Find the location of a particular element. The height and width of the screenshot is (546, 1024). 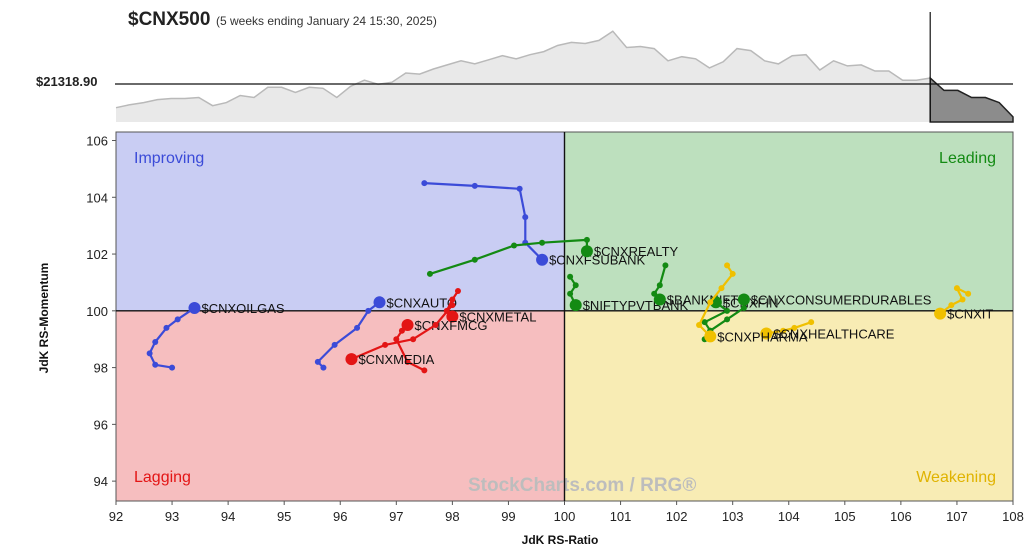

sparkline-area is located at coordinates (564, 77).